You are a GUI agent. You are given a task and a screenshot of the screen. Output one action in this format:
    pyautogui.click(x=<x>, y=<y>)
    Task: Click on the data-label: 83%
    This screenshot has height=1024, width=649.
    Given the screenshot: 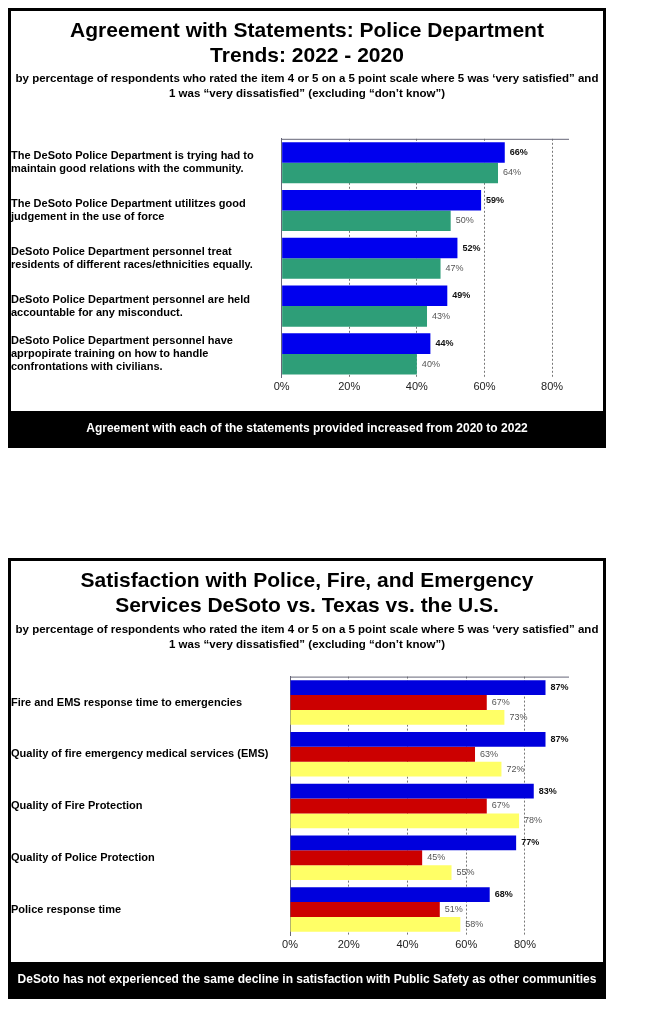 What is the action you would take?
    pyautogui.click(x=547, y=790)
    